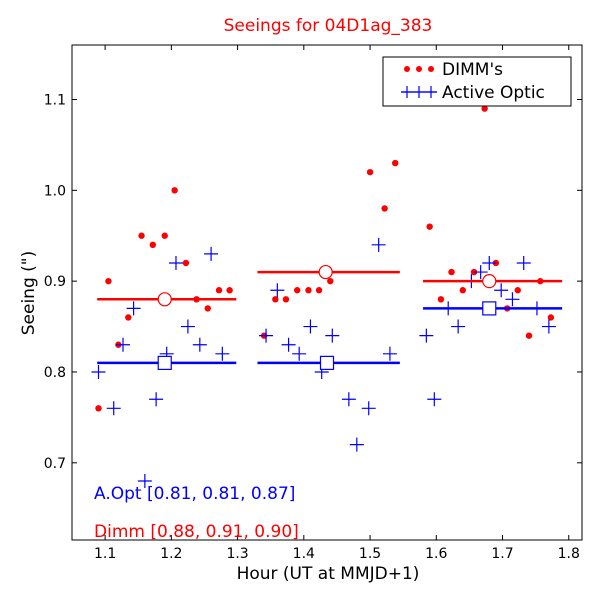 The height and width of the screenshot is (604, 600). I want to click on x-tick-label: 1.3, so click(237, 554).